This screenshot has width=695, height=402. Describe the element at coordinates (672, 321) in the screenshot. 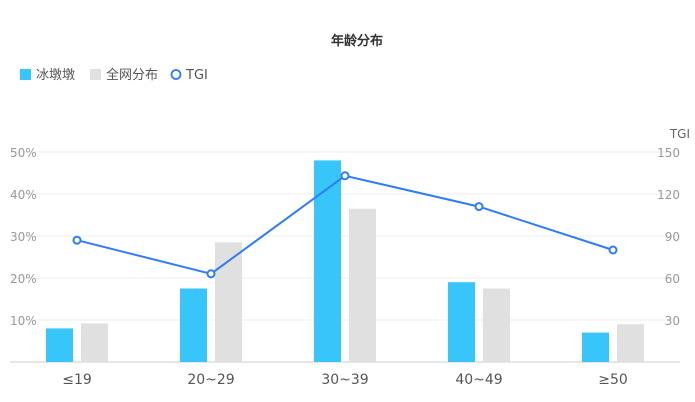

I see `right-tick-label: 30` at that location.